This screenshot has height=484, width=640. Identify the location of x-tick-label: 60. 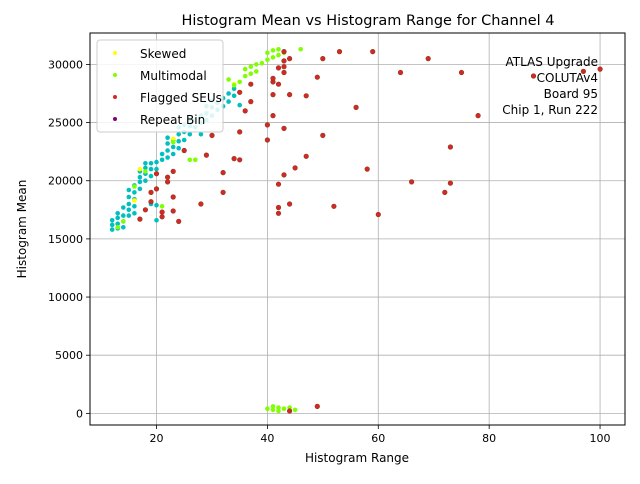
(378, 438).